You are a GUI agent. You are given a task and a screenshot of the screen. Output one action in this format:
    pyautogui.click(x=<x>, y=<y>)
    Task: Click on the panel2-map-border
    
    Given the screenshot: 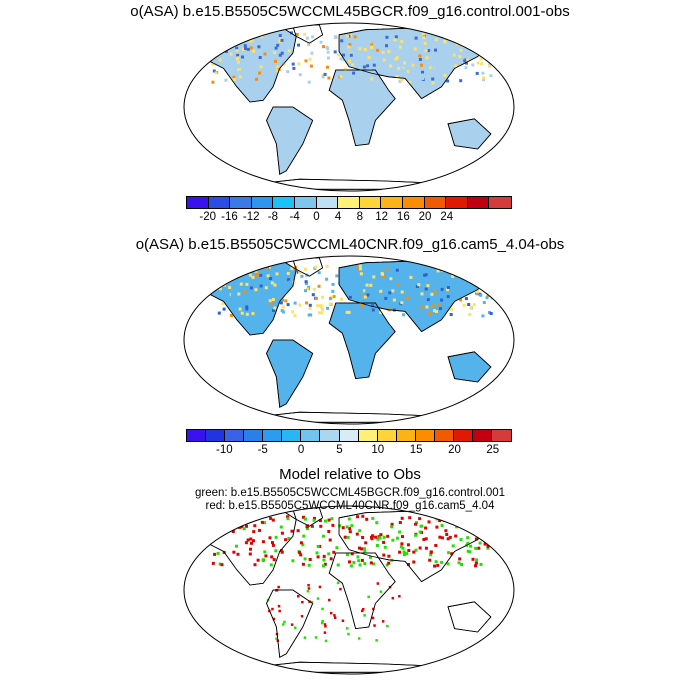 What is the action you would take?
    pyautogui.click(x=349, y=340)
    